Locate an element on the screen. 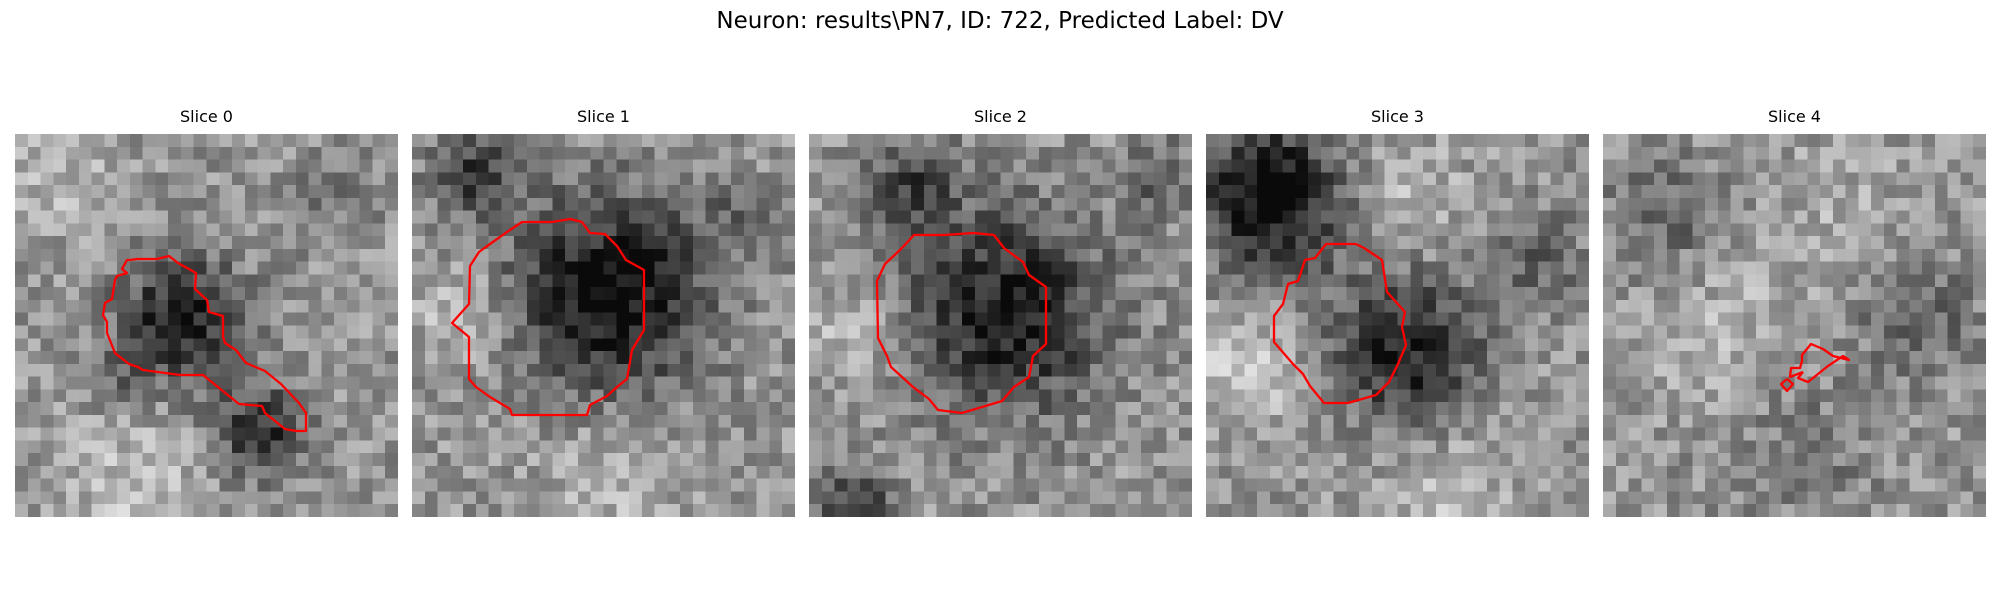 This screenshot has width=2000, height=600. slice-panel-3: Slice 3 is located at coordinates (1397, 312).